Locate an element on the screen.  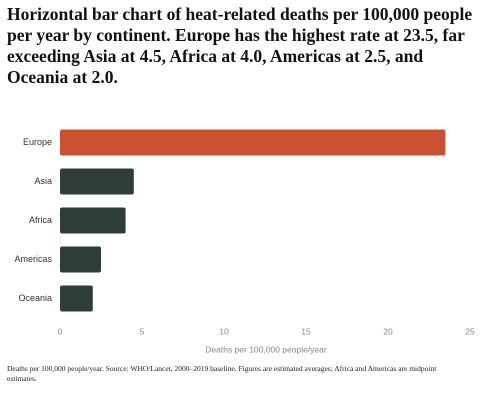
x-axis-label: Deaths per 100,000 people/year is located at coordinates (266, 349).